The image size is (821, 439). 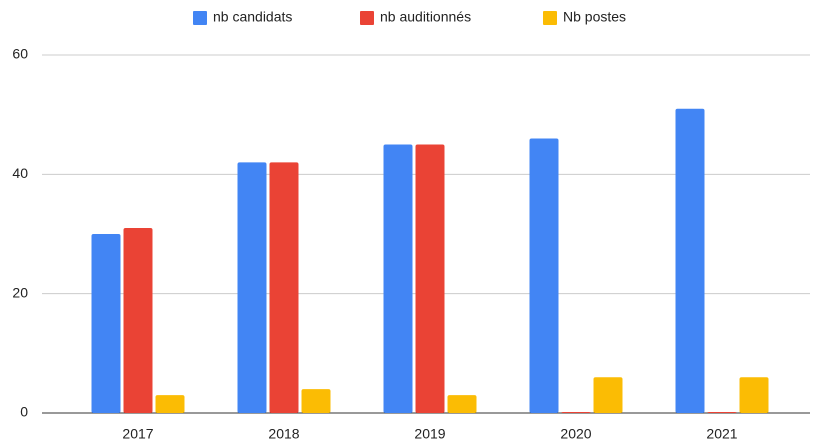 I want to click on x-tick-label: 2017, so click(x=137, y=432).